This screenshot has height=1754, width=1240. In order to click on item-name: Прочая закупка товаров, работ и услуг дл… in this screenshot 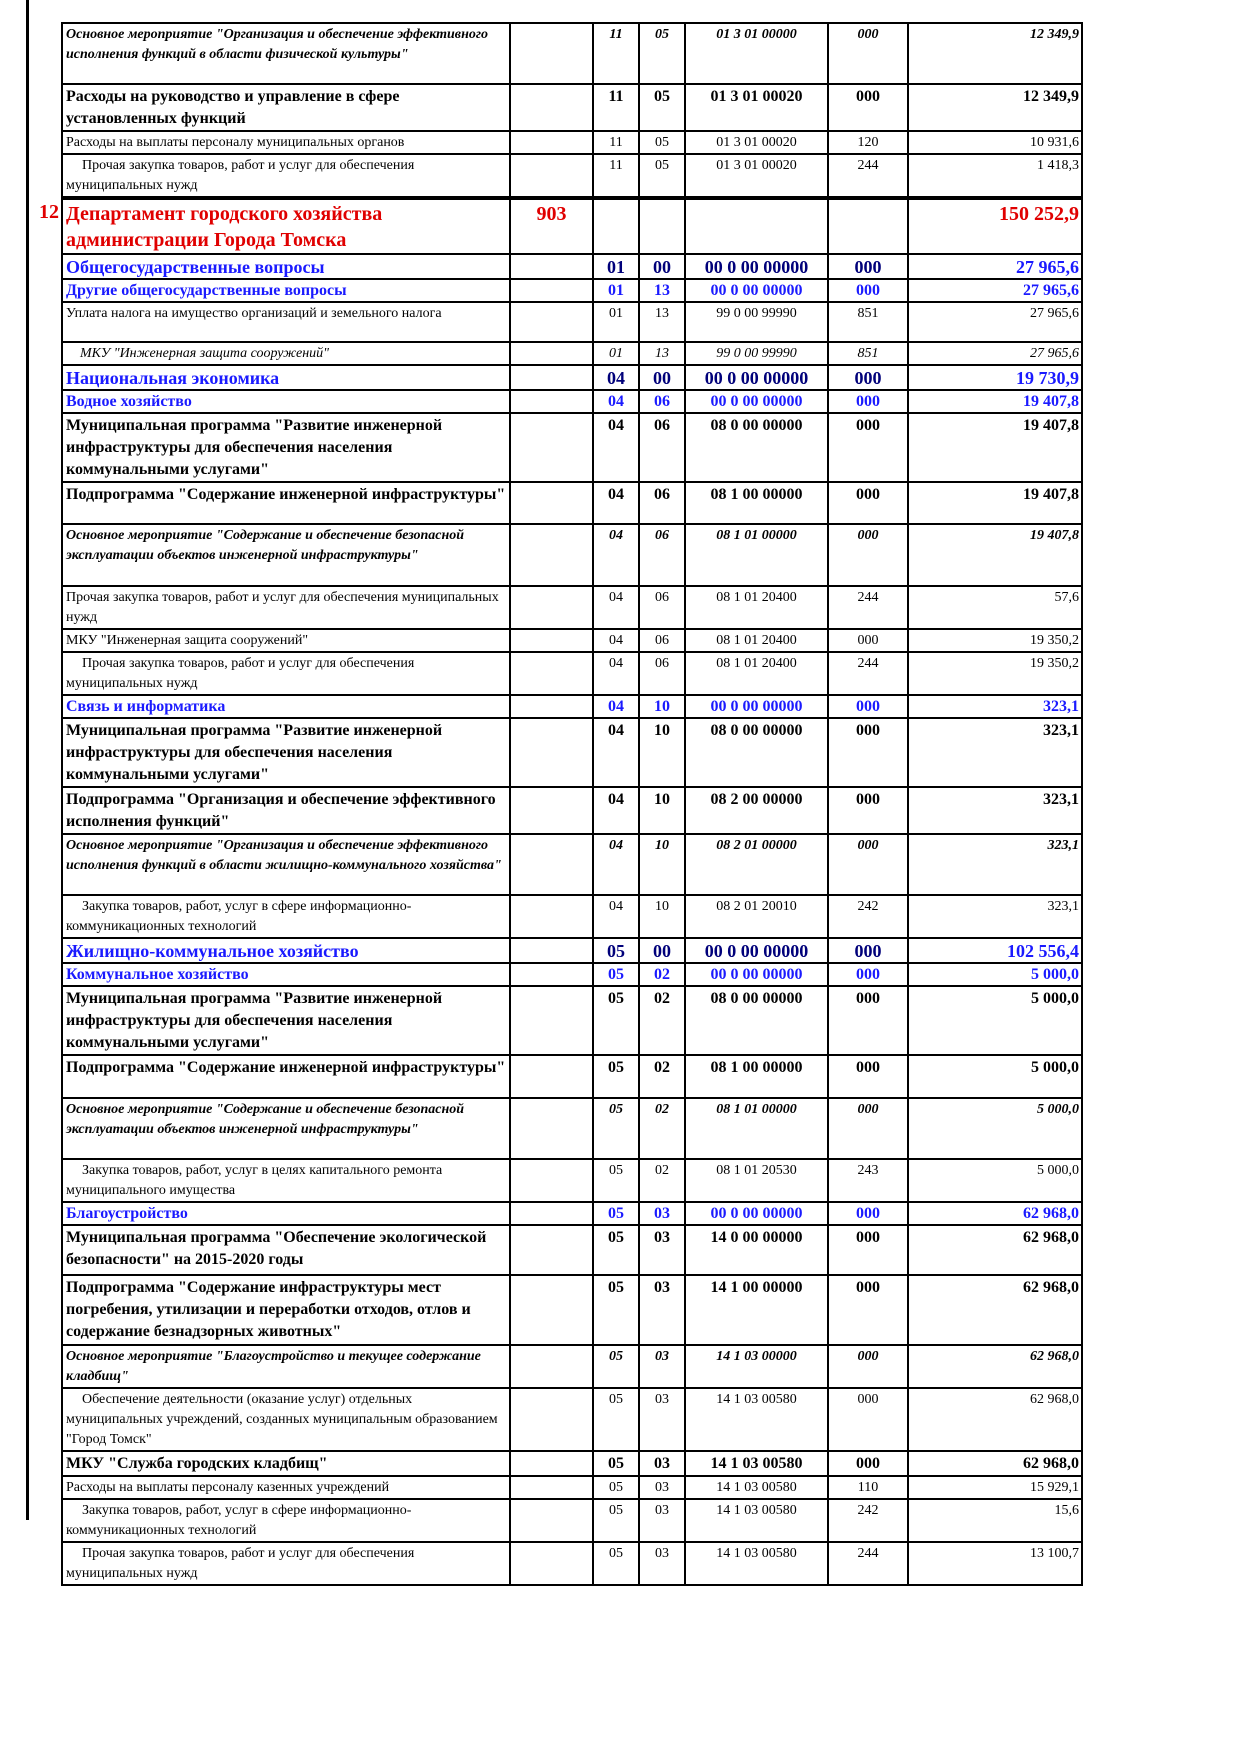, I will do `click(286, 607)`.